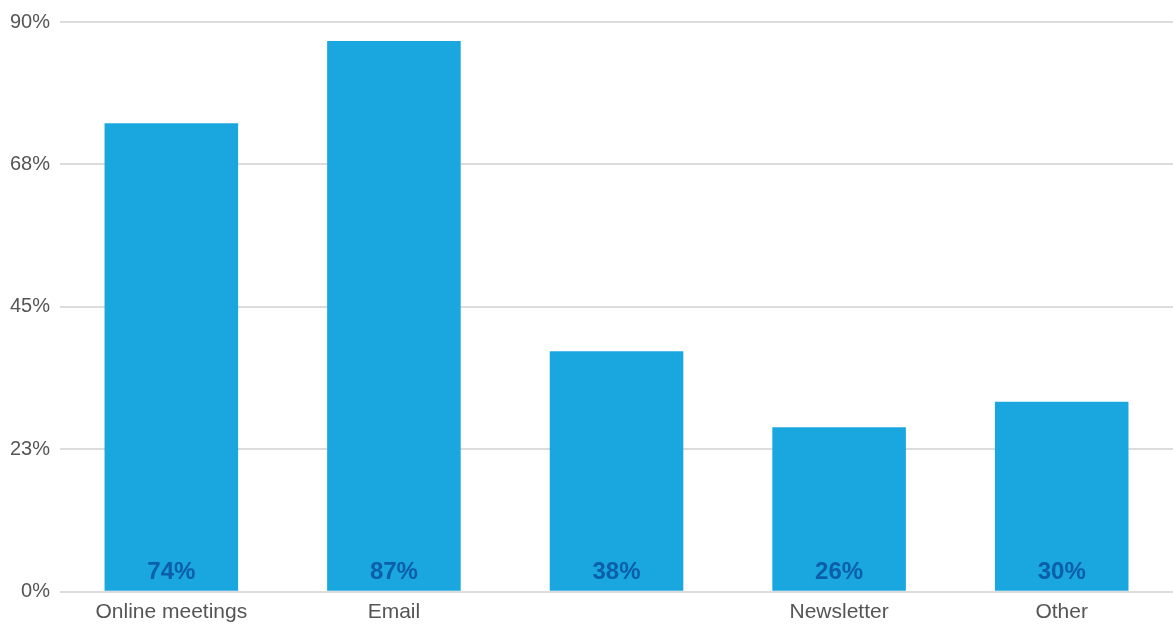  Describe the element at coordinates (1061, 571) in the screenshot. I see `data-label: 30%` at that location.